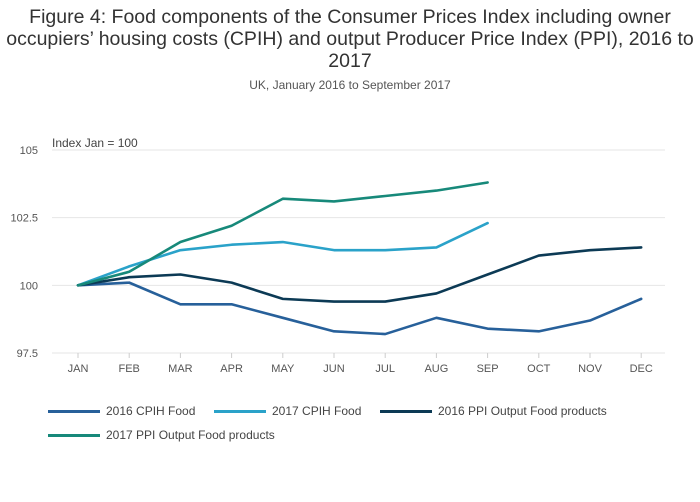  I want to click on y-tick-label: 97.5, so click(27, 354).